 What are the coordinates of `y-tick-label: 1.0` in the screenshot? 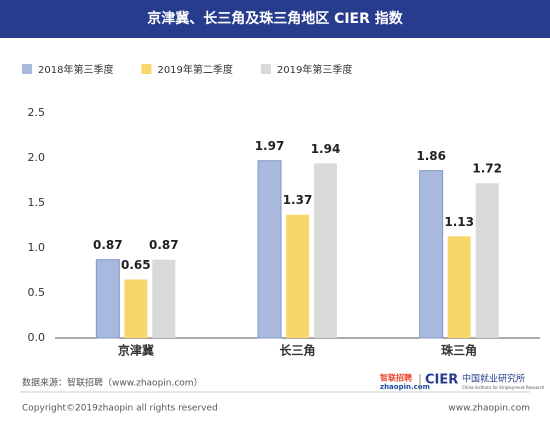 It's located at (37, 247).